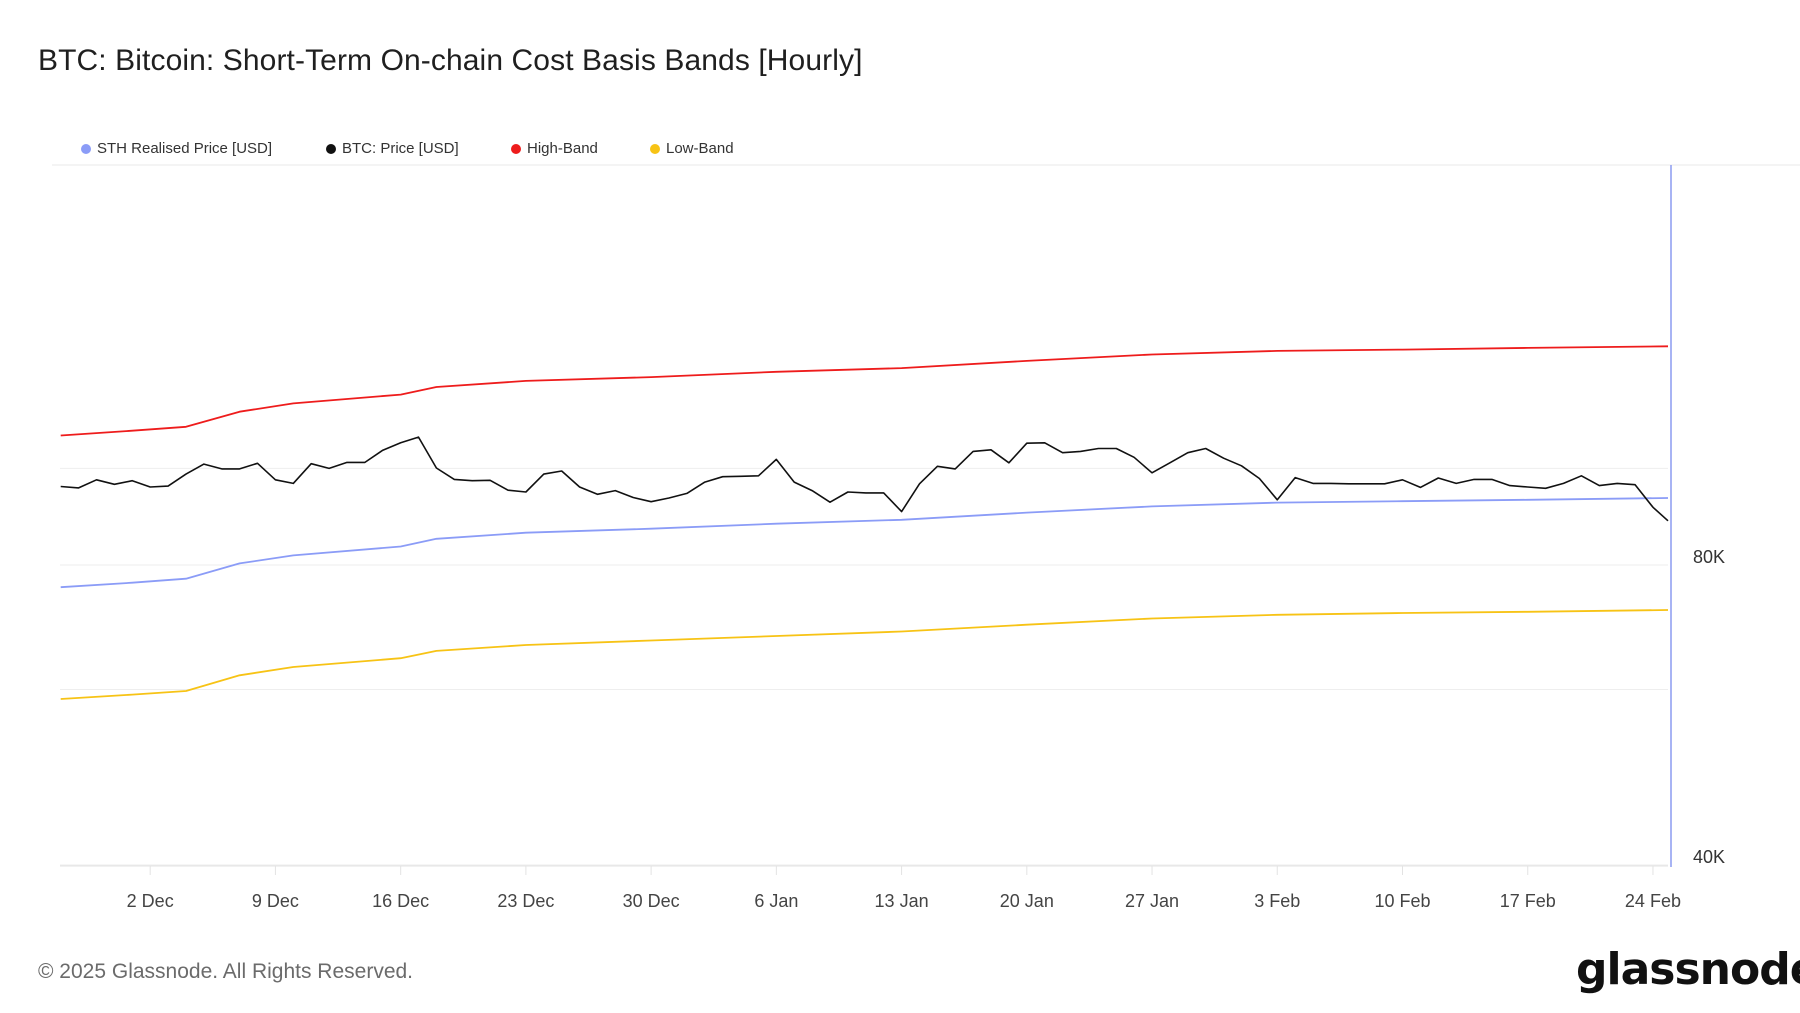 This screenshot has width=1800, height=1013. Describe the element at coordinates (1152, 901) in the screenshot. I see `x-tick-label: 27 Jan` at that location.